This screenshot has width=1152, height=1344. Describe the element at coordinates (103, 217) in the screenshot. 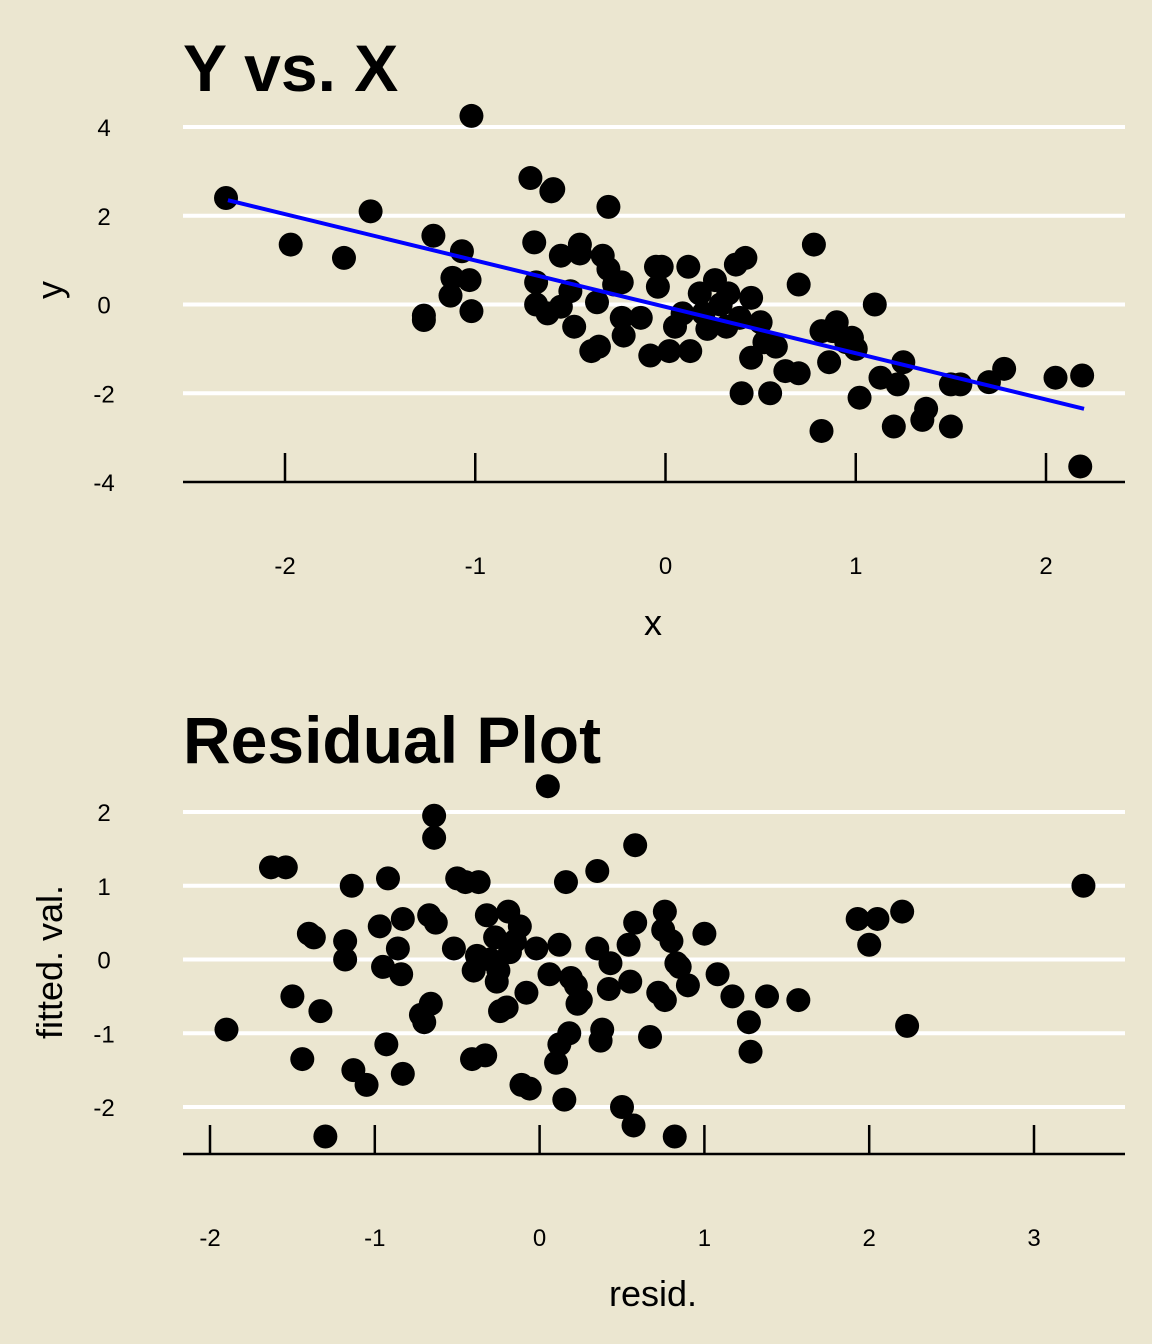

I see `y-tick-label: 2` at that location.